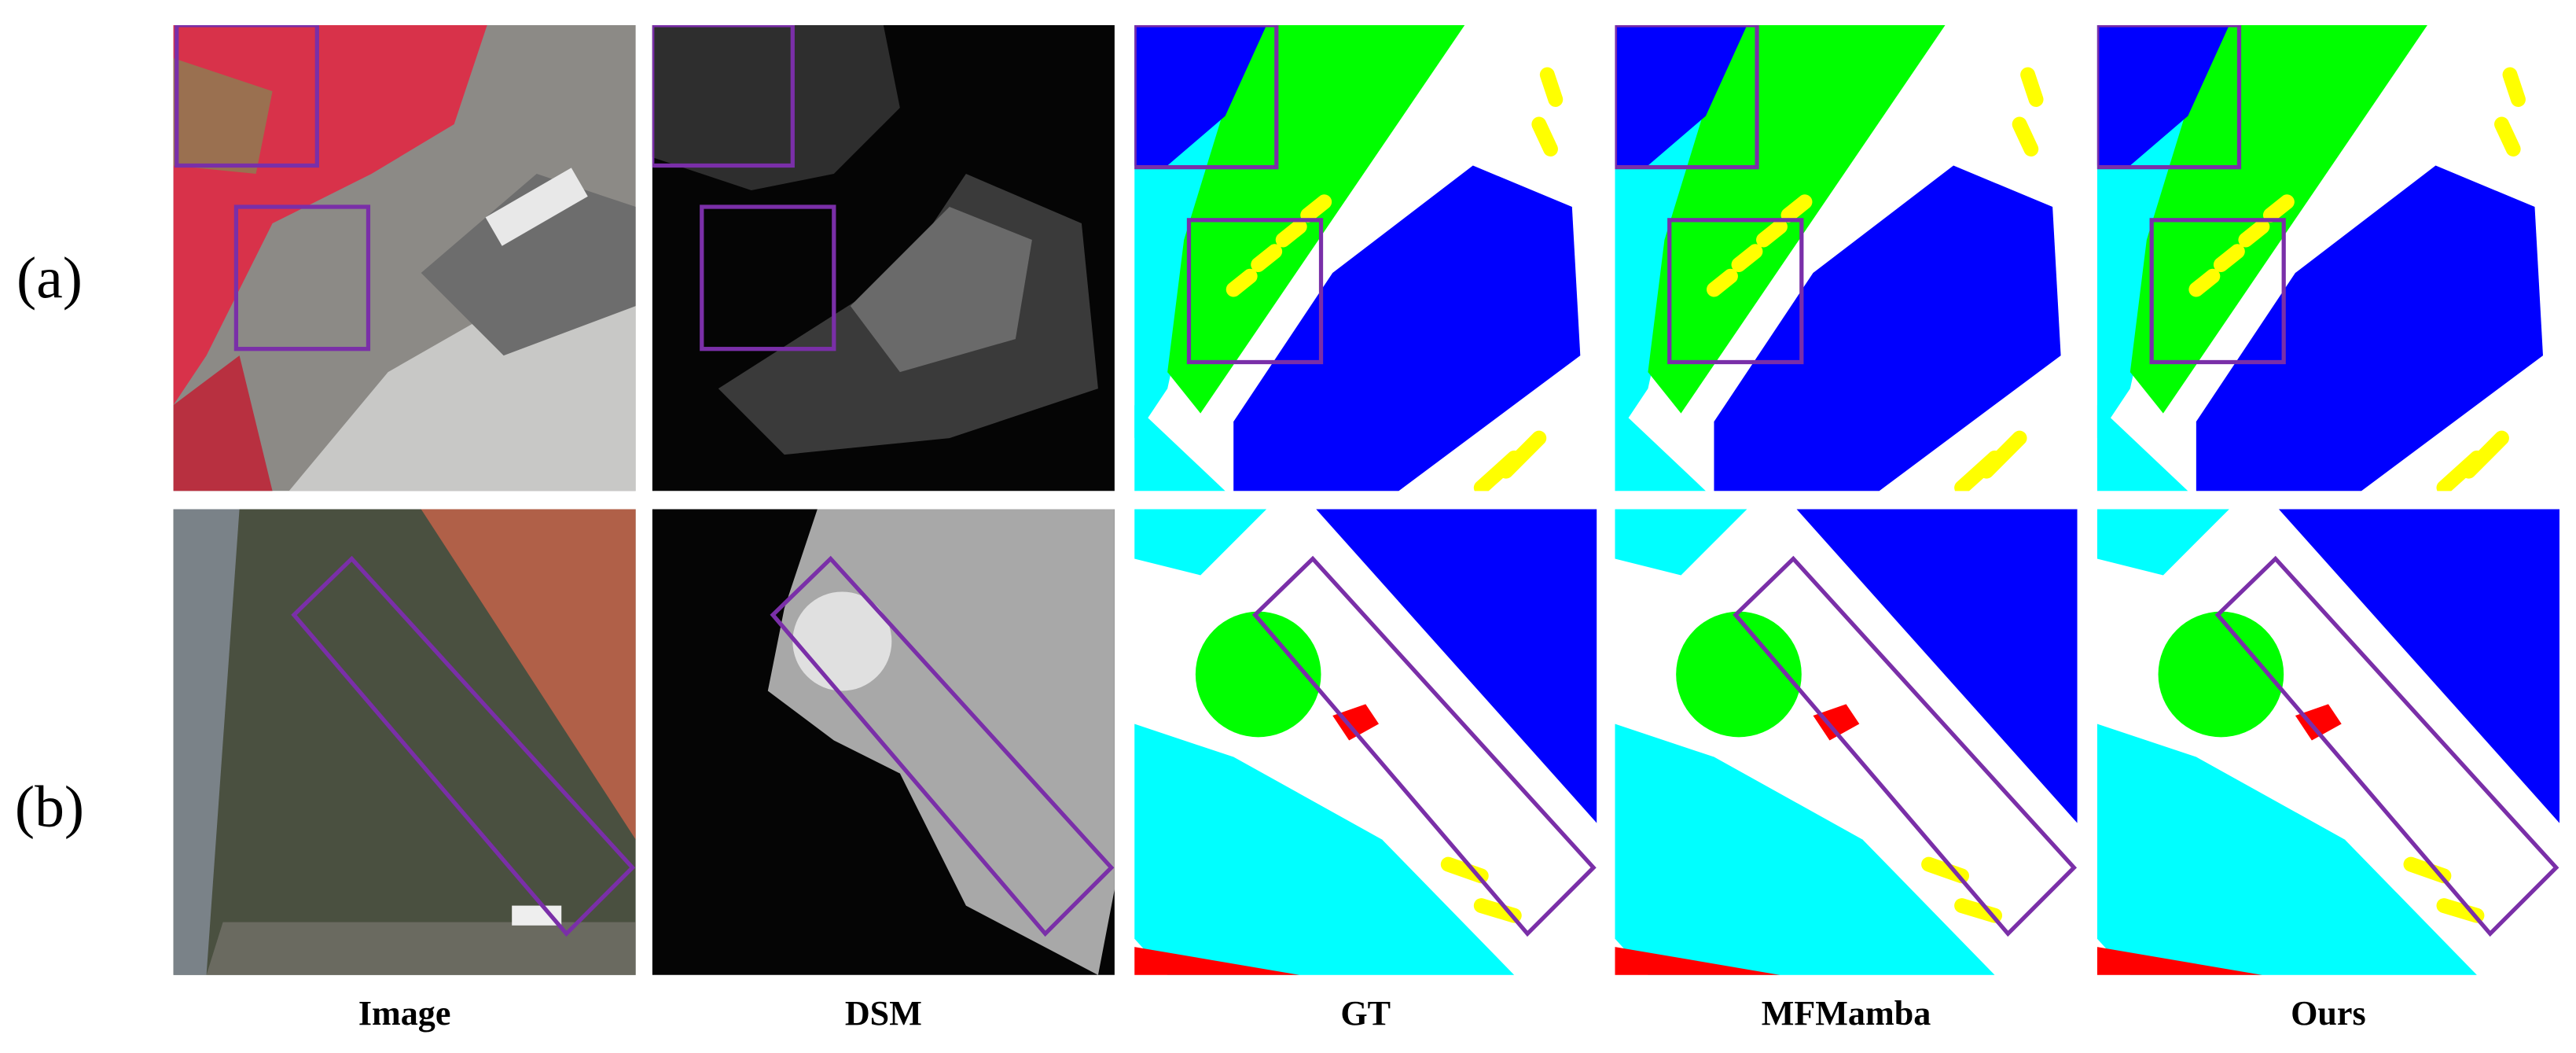 The width and height of the screenshot is (2576, 1053). Describe the element at coordinates (1365, 1013) in the screenshot. I see `column-caption: GT` at that location.